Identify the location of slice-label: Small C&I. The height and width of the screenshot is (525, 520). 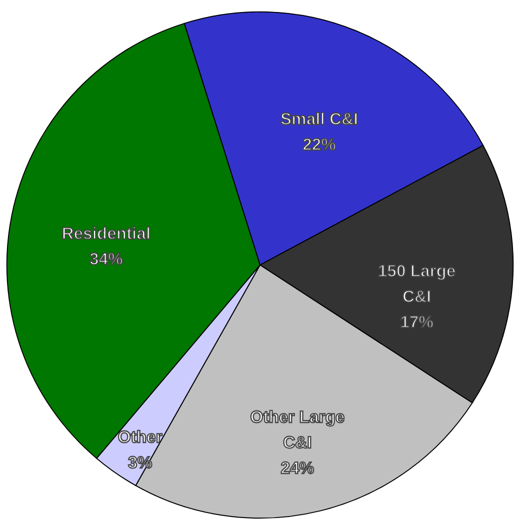
(319, 119).